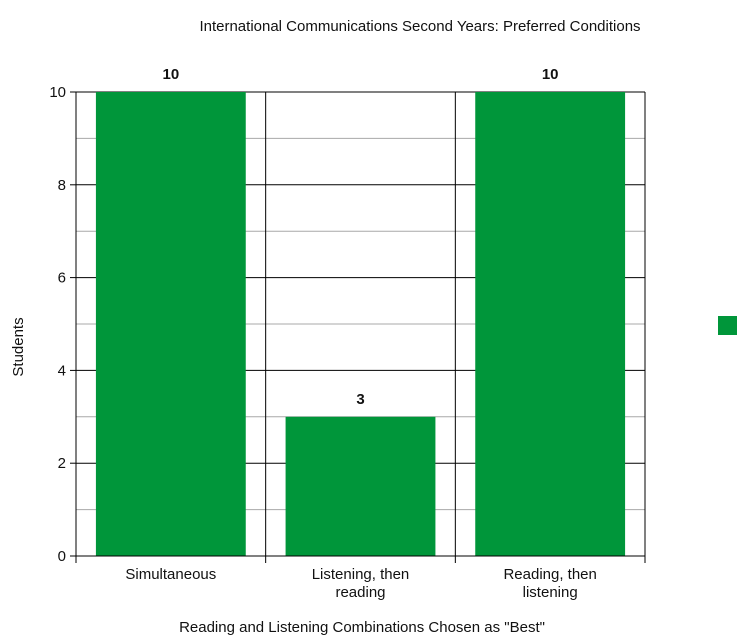 This screenshot has width=737, height=639. Describe the element at coordinates (62, 556) in the screenshot. I see `y-tick-label: 0` at that location.